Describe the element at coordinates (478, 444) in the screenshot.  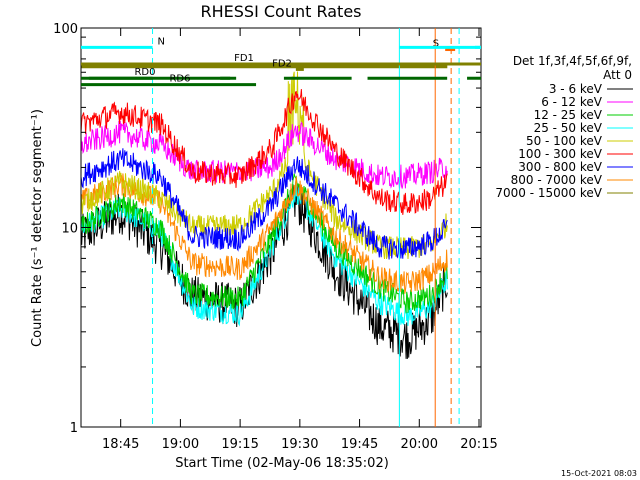
I see `x-tick-label: 20:15` at that location.